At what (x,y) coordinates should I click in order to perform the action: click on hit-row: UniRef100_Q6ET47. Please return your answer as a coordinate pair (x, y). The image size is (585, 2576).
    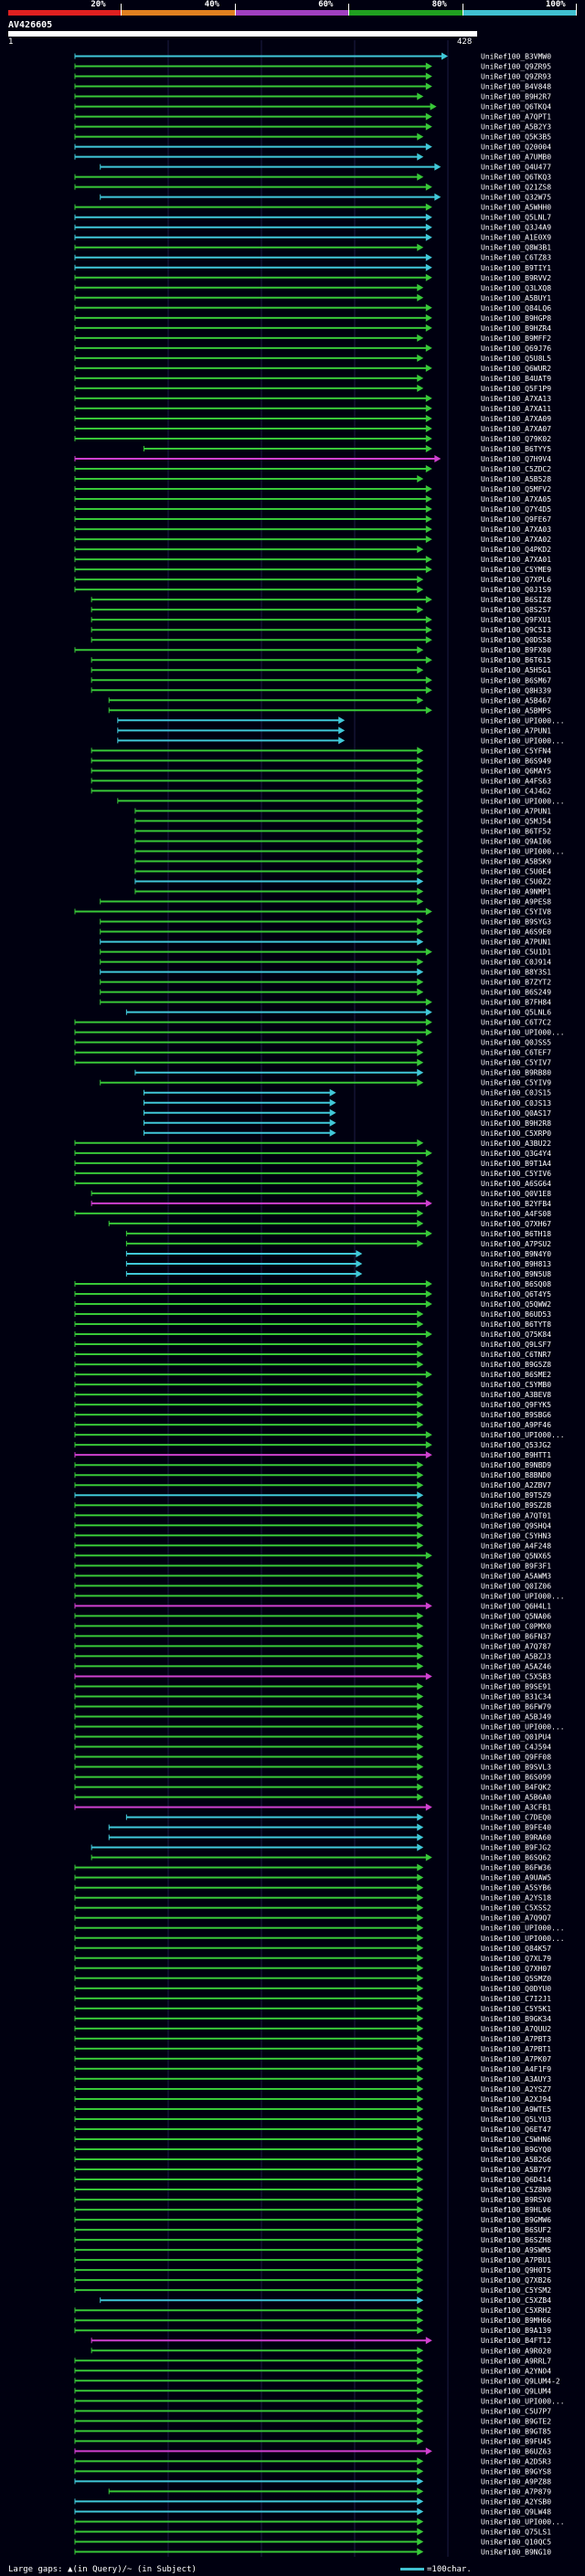
    Looking at the image, I should click on (313, 2129).